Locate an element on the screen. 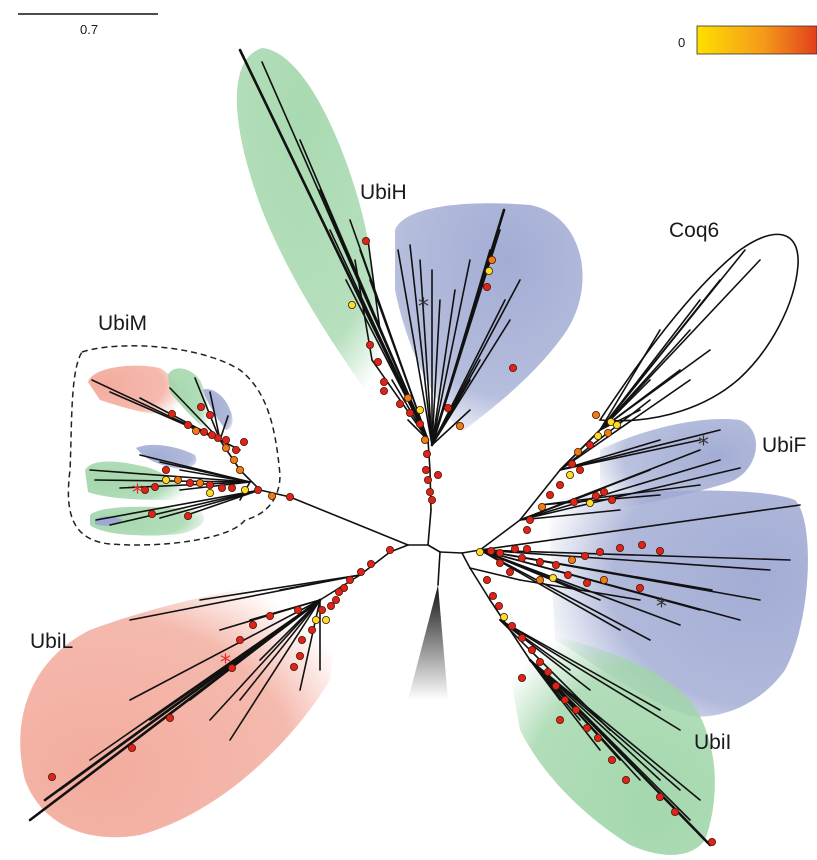 The width and height of the screenshot is (817, 860). label-ubim: UbiM is located at coordinates (122, 323).